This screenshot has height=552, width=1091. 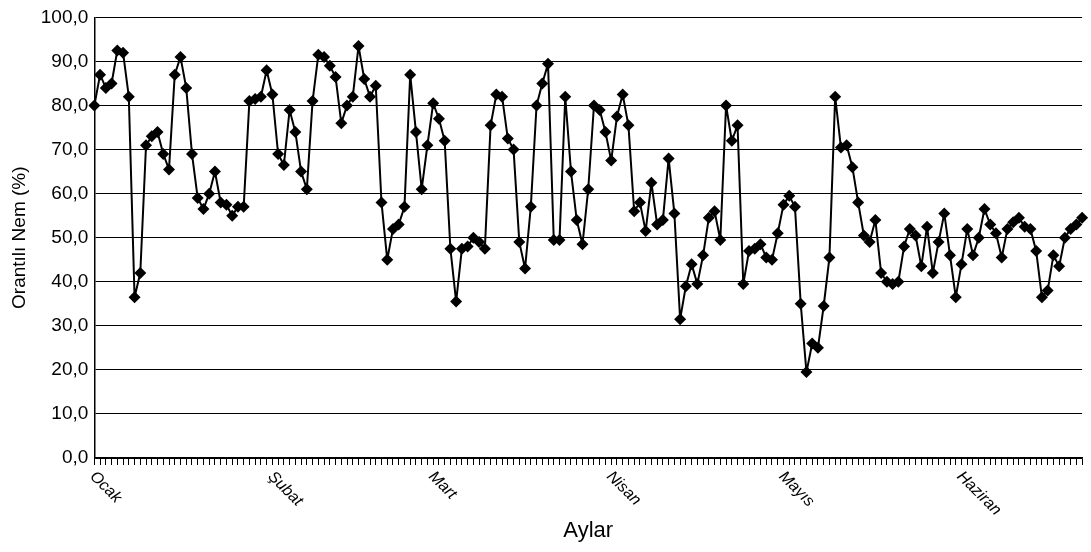 What do you see at coordinates (70, 104) in the screenshot?
I see `y-tick-label: 80,0` at bounding box center [70, 104].